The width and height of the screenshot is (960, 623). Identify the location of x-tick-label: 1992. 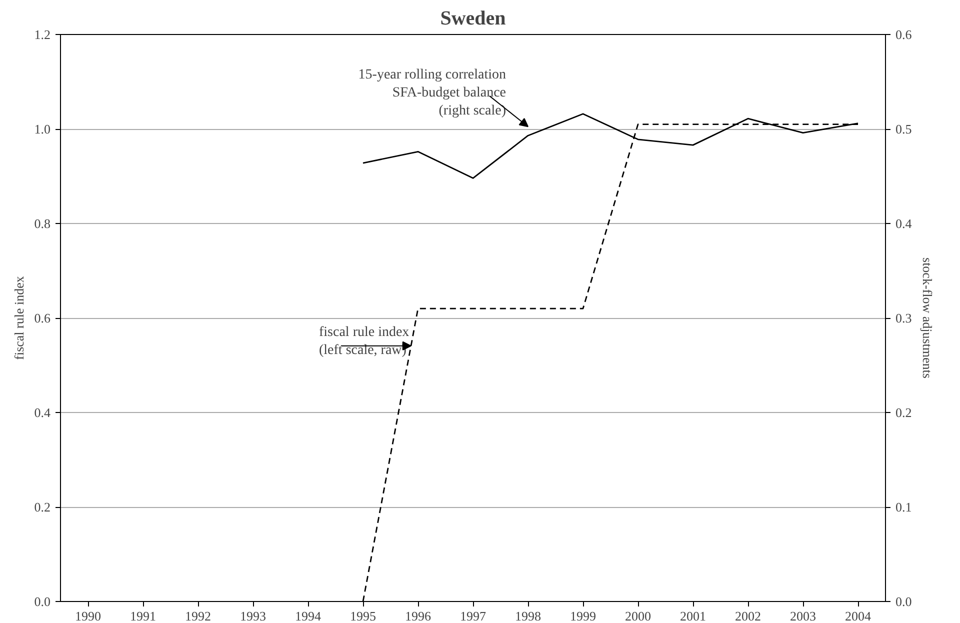
(198, 615).